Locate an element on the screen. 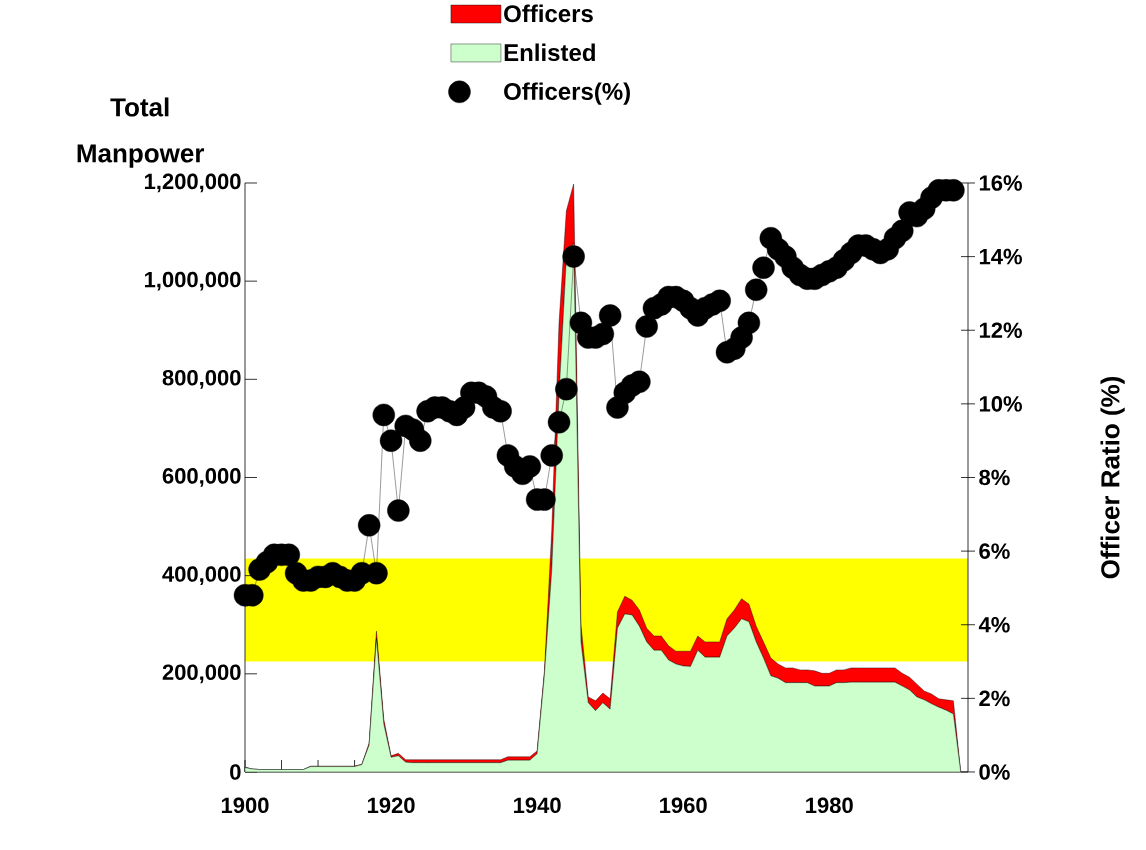 The image size is (1146, 850). y2-tick-label: 2% is located at coordinates (994, 698).